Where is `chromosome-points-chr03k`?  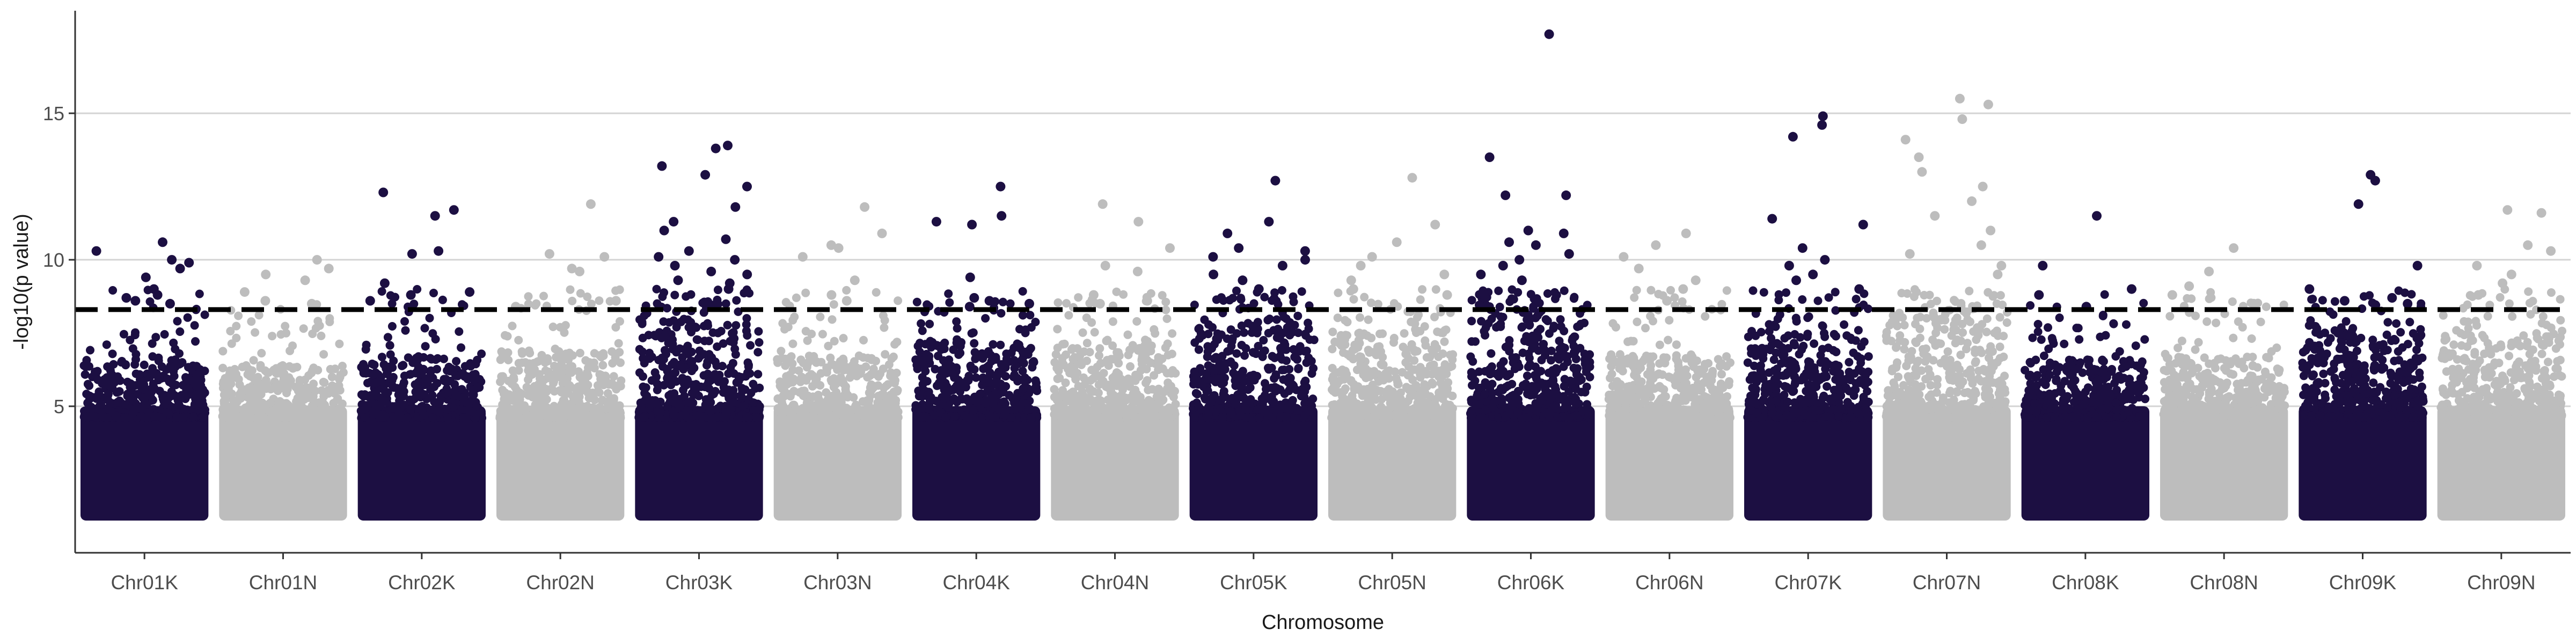 chromosome-points-chr03k is located at coordinates (699, 331).